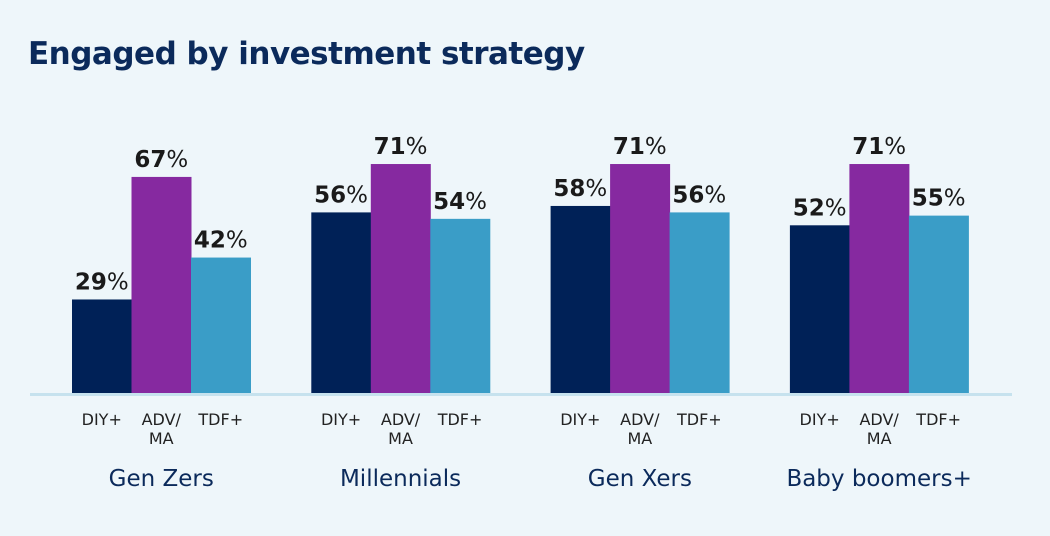 Image resolution: width=1050 pixels, height=536 pixels. What do you see at coordinates (580, 189) in the screenshot?
I see `data-label: 58%` at bounding box center [580, 189].